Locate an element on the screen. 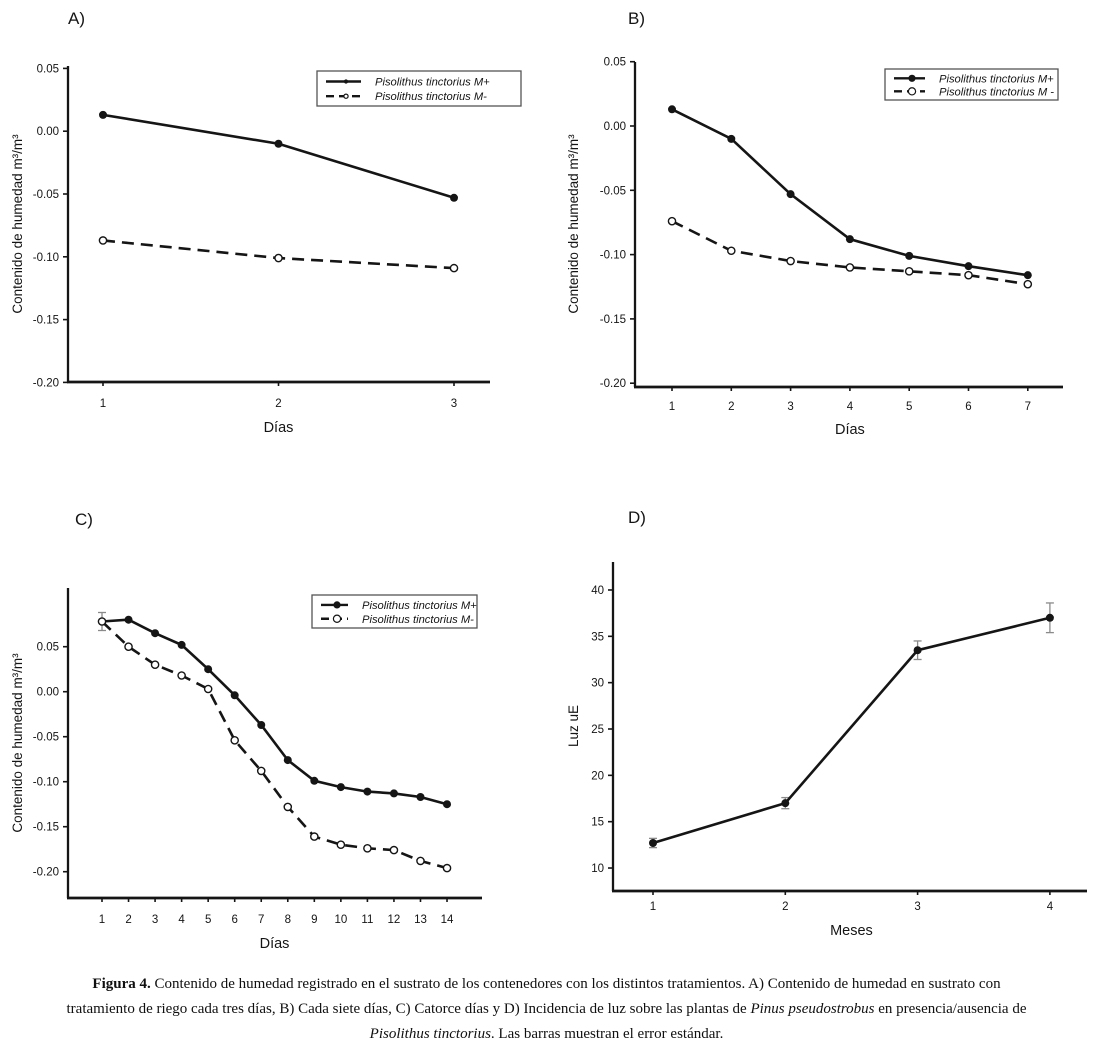  caption-species-pinus: Pinus pseudostrobus is located at coordinates (812, 1009).